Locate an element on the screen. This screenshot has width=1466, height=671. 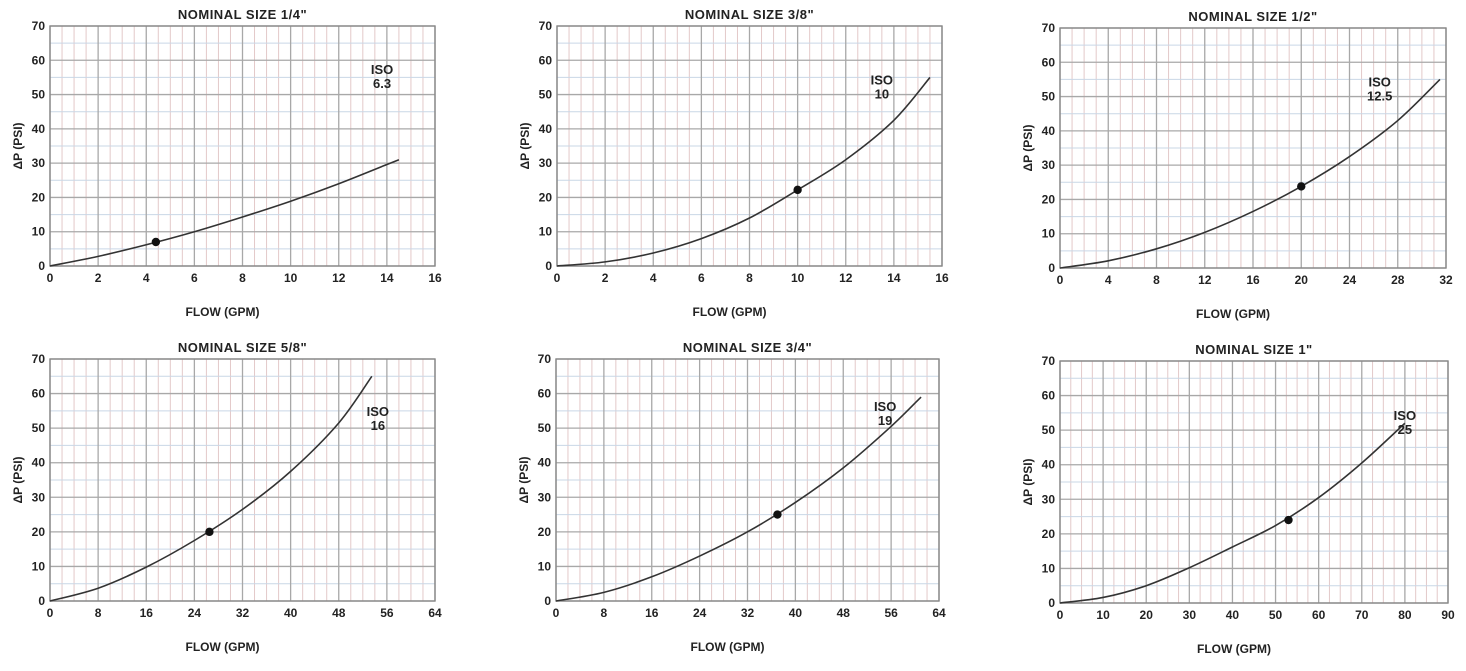
chart-title: NOMINAL SIZE 1/4" is located at coordinates (242, 14).